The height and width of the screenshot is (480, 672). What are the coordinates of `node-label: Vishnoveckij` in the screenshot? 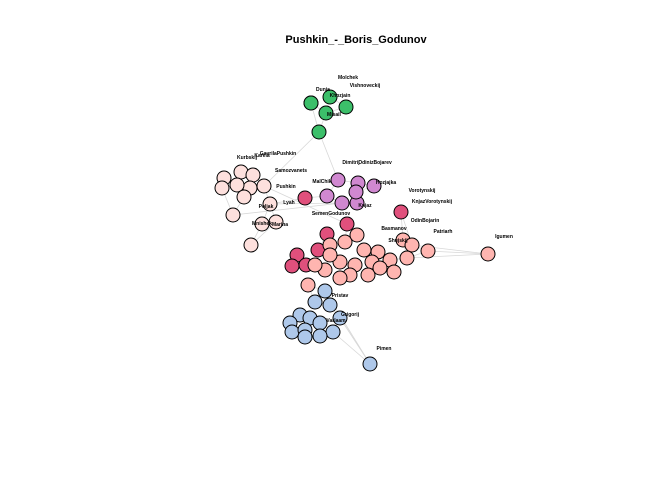 It's located at (365, 86).